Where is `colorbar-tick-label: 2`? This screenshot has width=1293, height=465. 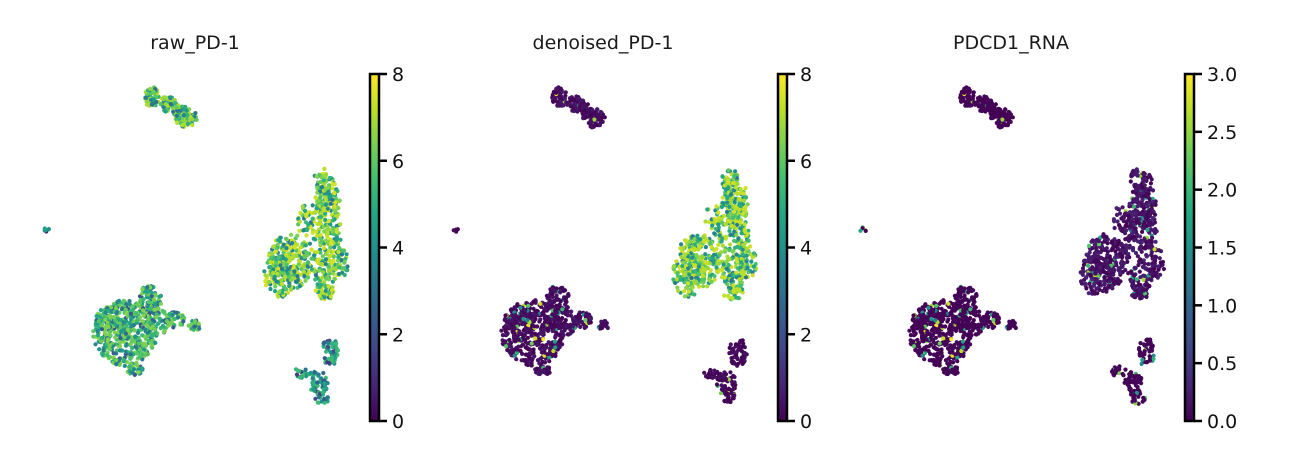
colorbar-tick-label: 2 is located at coordinates (806, 335).